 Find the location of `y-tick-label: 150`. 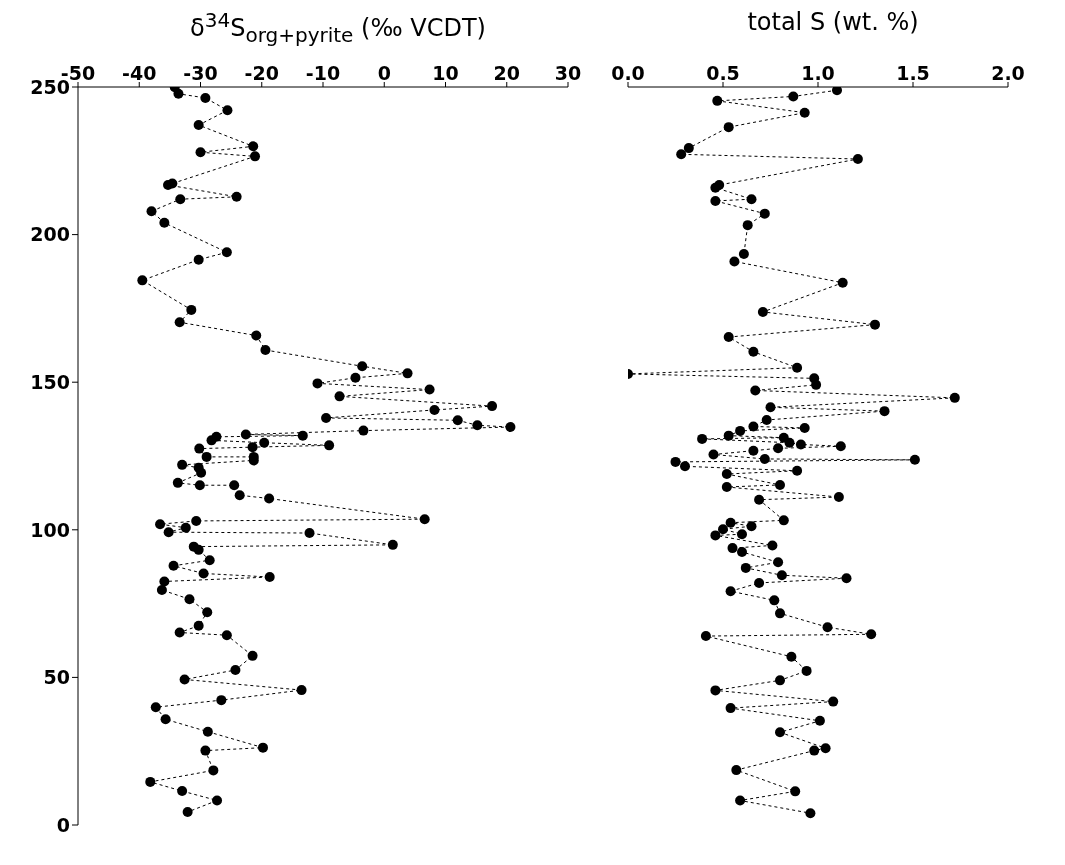

y-tick-label: 150 is located at coordinates (50, 381).